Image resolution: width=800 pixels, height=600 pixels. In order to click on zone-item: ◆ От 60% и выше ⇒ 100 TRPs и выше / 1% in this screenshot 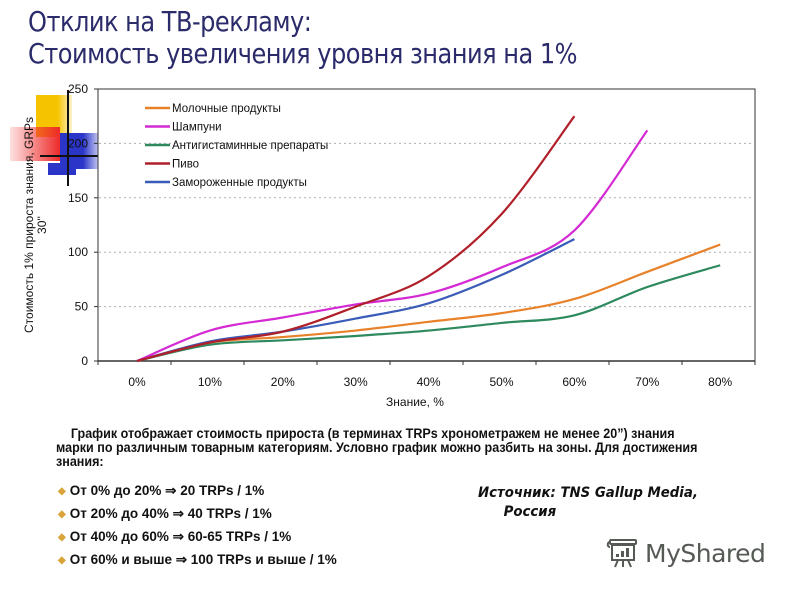, I will do `click(197, 559)`.